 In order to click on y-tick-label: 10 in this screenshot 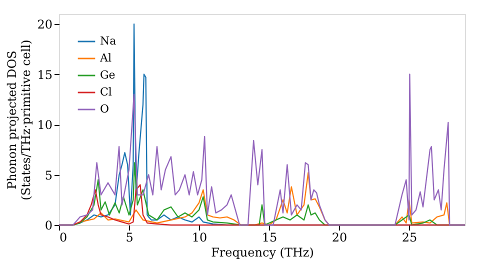, I will do `click(44, 125)`.